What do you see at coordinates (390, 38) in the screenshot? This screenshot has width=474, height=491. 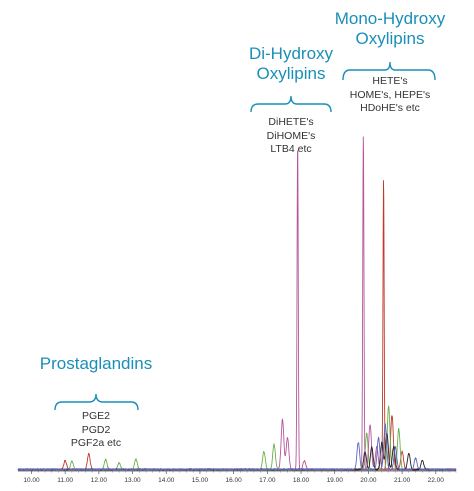 I see `mono-hydroxy-title-line-2: Oxylipins` at bounding box center [390, 38].